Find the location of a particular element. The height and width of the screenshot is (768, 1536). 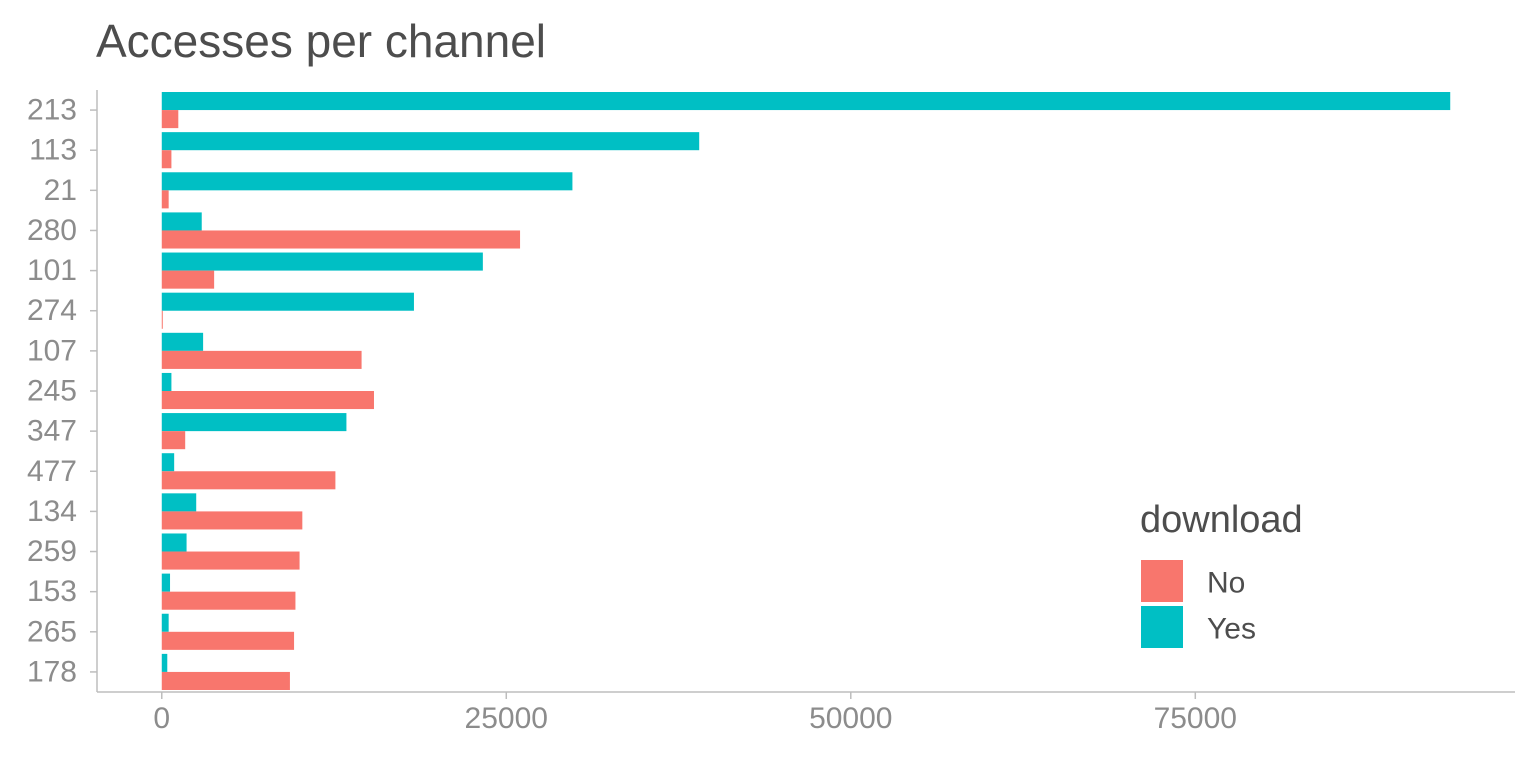

y-tick-label: 101 is located at coordinates (52, 270).